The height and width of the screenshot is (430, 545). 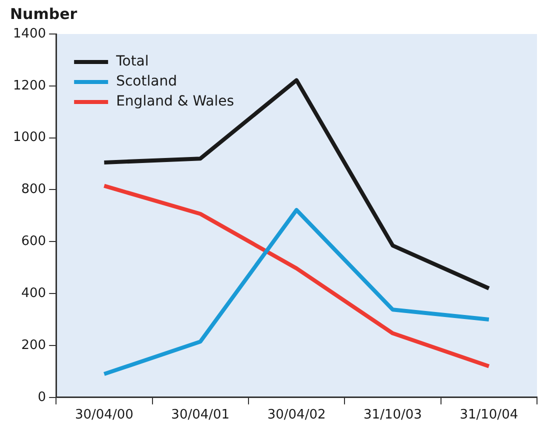 I want to click on y-axis-title: Number, so click(x=44, y=13).